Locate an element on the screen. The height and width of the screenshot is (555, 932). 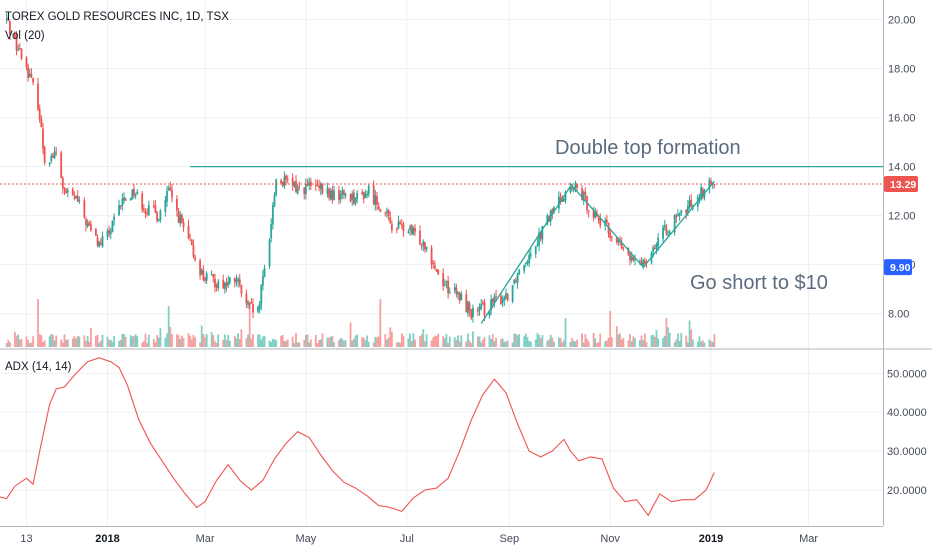
adx-legend: ADX (14, 14) is located at coordinates (38, 367).